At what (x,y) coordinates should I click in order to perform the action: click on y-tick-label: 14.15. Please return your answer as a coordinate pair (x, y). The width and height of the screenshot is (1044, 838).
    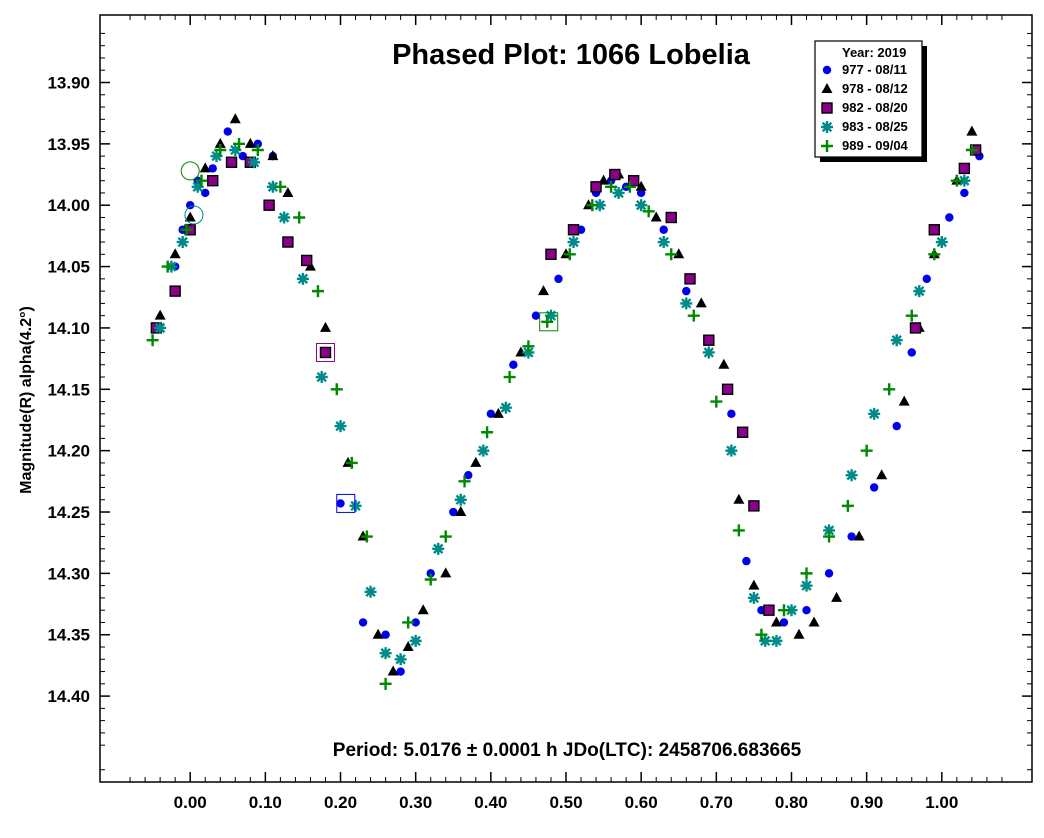
    Looking at the image, I should click on (68, 389).